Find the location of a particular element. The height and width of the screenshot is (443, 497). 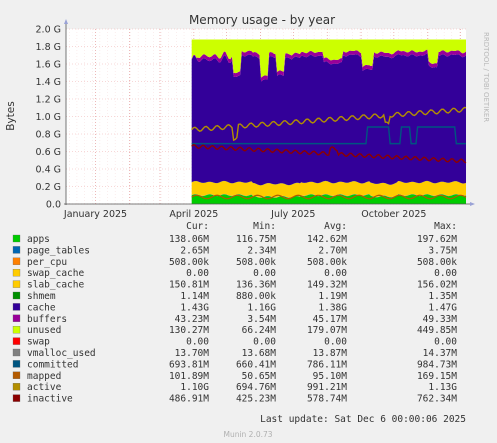

legend-name: mapped is located at coordinates (44, 376).